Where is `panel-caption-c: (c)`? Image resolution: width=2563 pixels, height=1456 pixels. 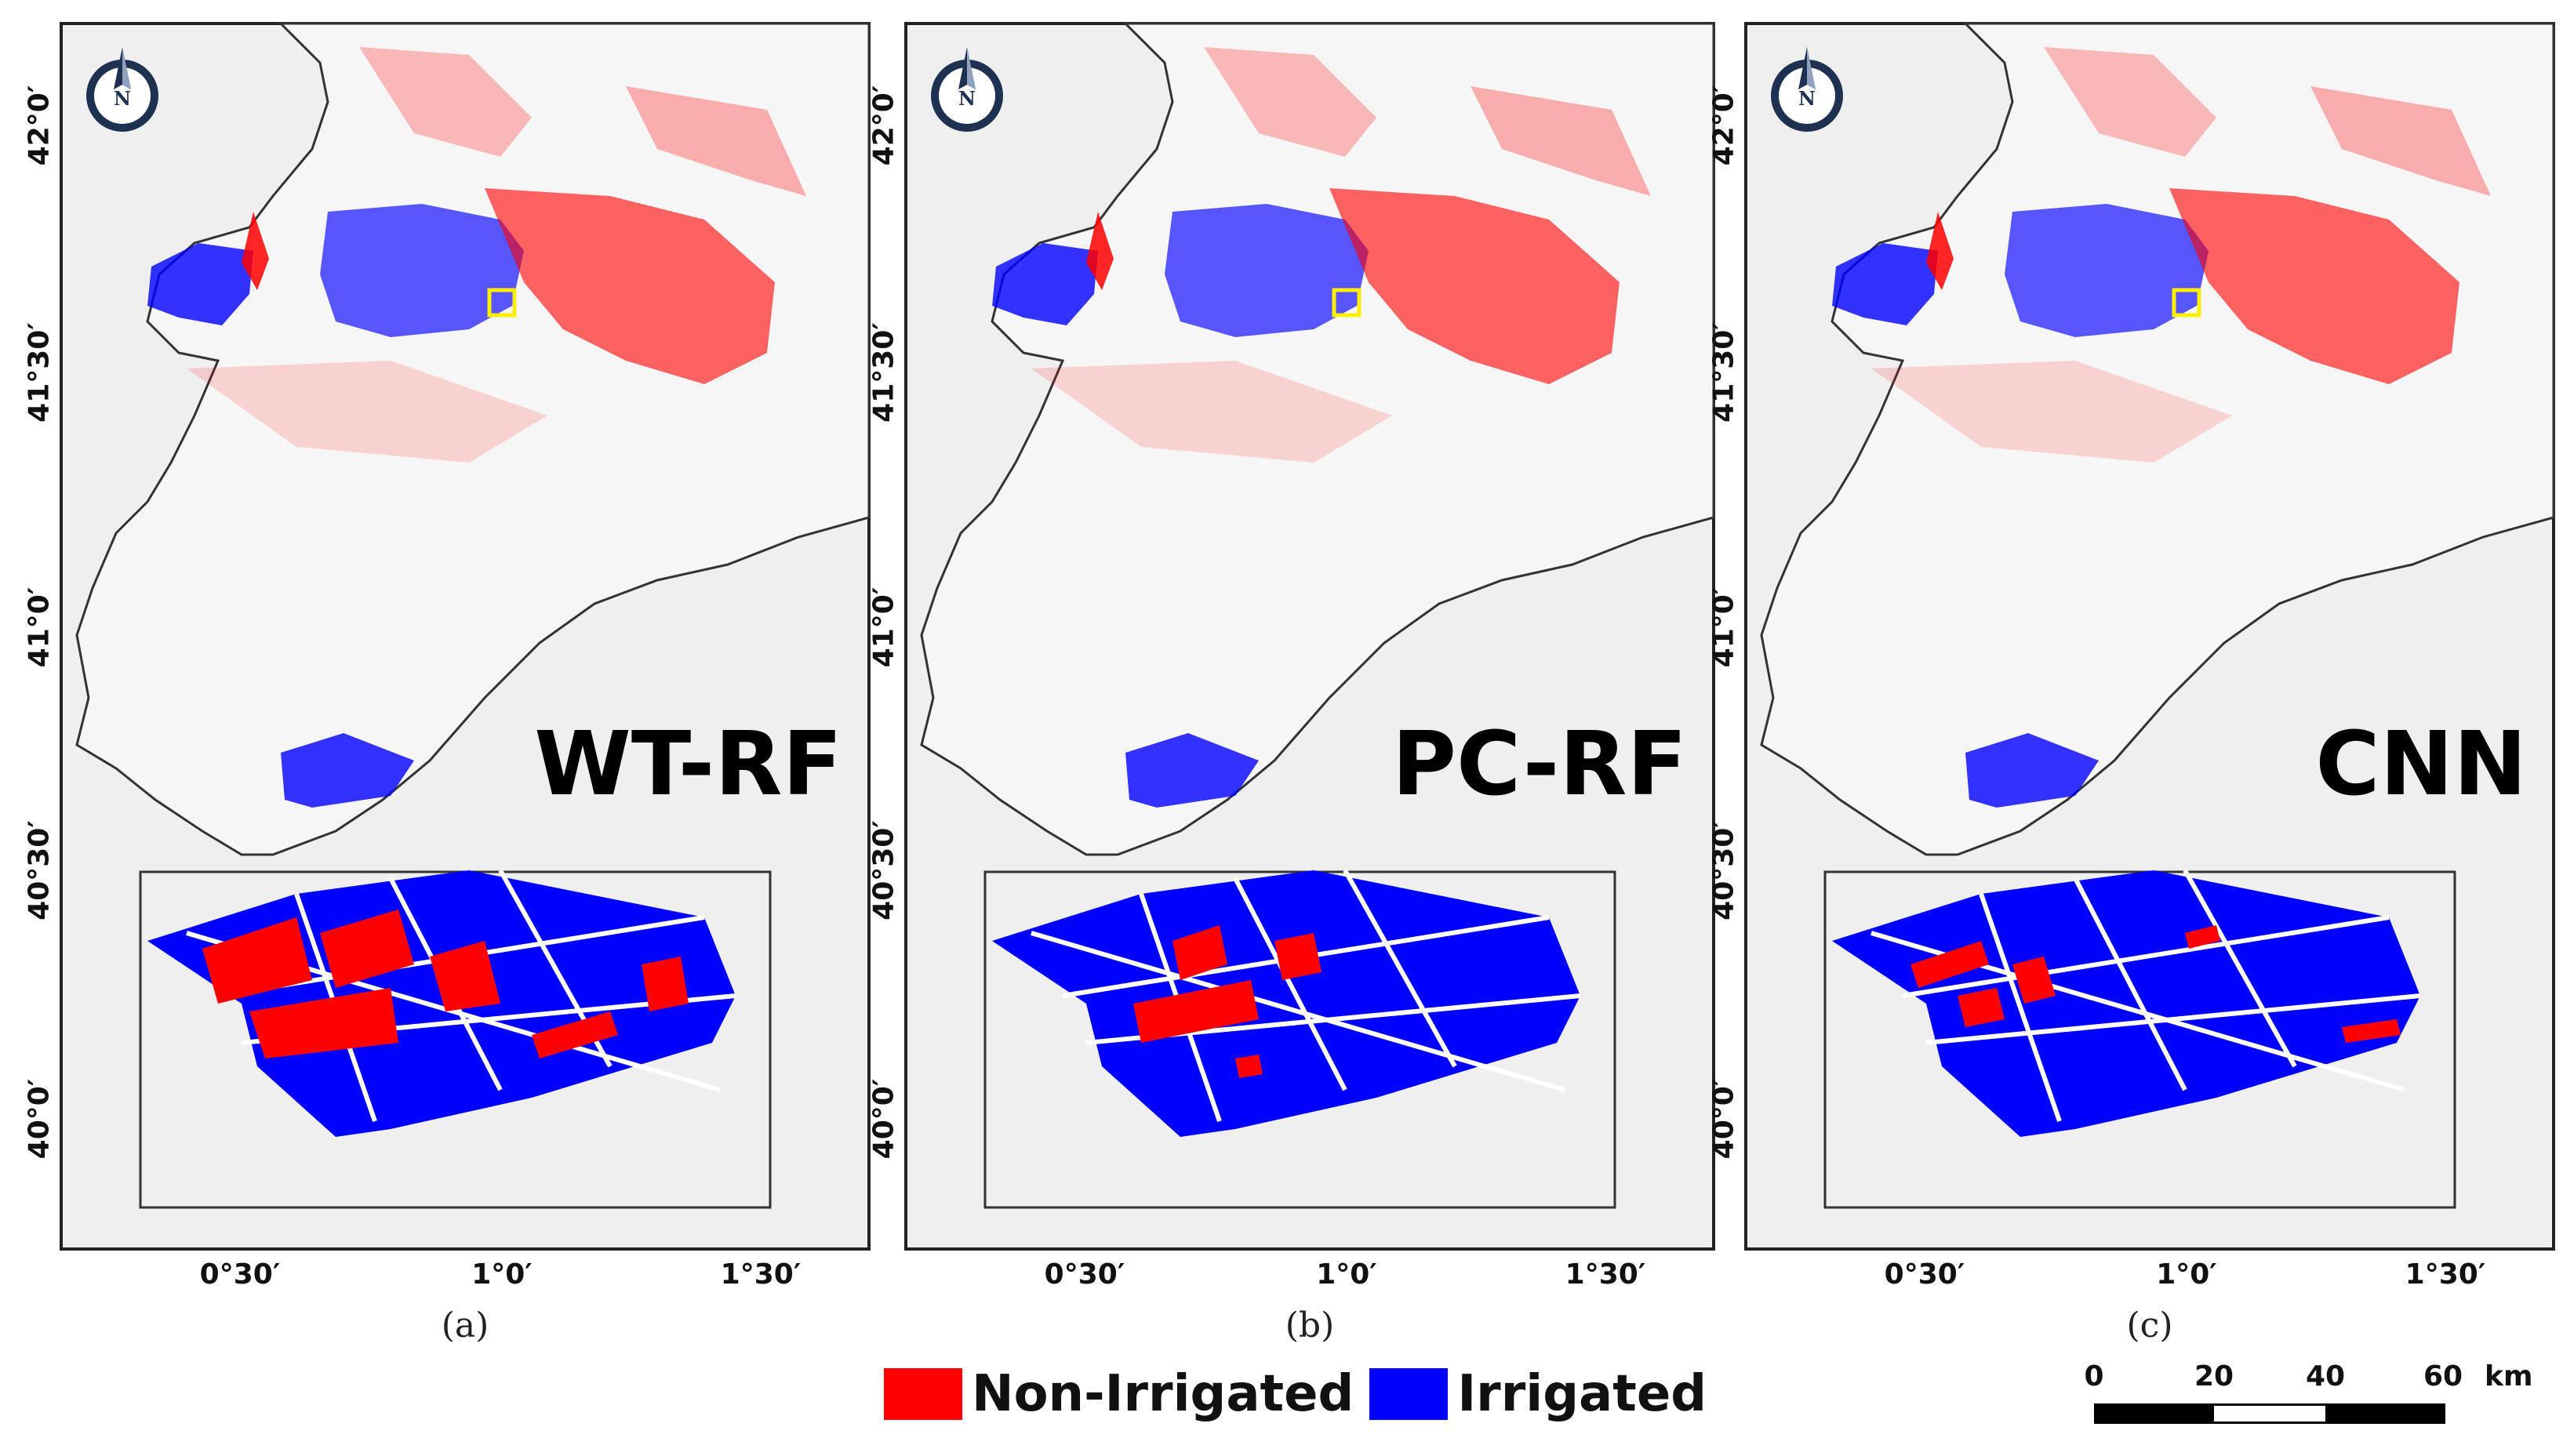 panel-caption-c: (c) is located at coordinates (2149, 1325).